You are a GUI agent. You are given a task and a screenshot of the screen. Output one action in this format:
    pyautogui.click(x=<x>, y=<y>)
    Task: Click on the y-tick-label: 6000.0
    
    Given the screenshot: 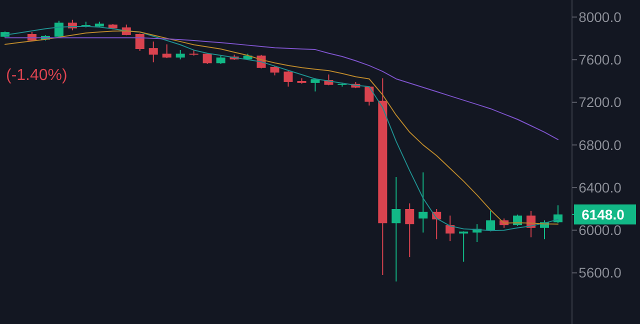 What is the action you would take?
    pyautogui.click(x=600, y=230)
    